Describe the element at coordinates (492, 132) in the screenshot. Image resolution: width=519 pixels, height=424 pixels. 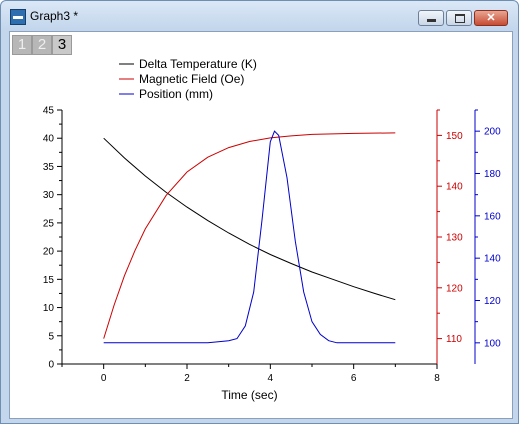
I see `y-blue-tick-label: 200` at that location.